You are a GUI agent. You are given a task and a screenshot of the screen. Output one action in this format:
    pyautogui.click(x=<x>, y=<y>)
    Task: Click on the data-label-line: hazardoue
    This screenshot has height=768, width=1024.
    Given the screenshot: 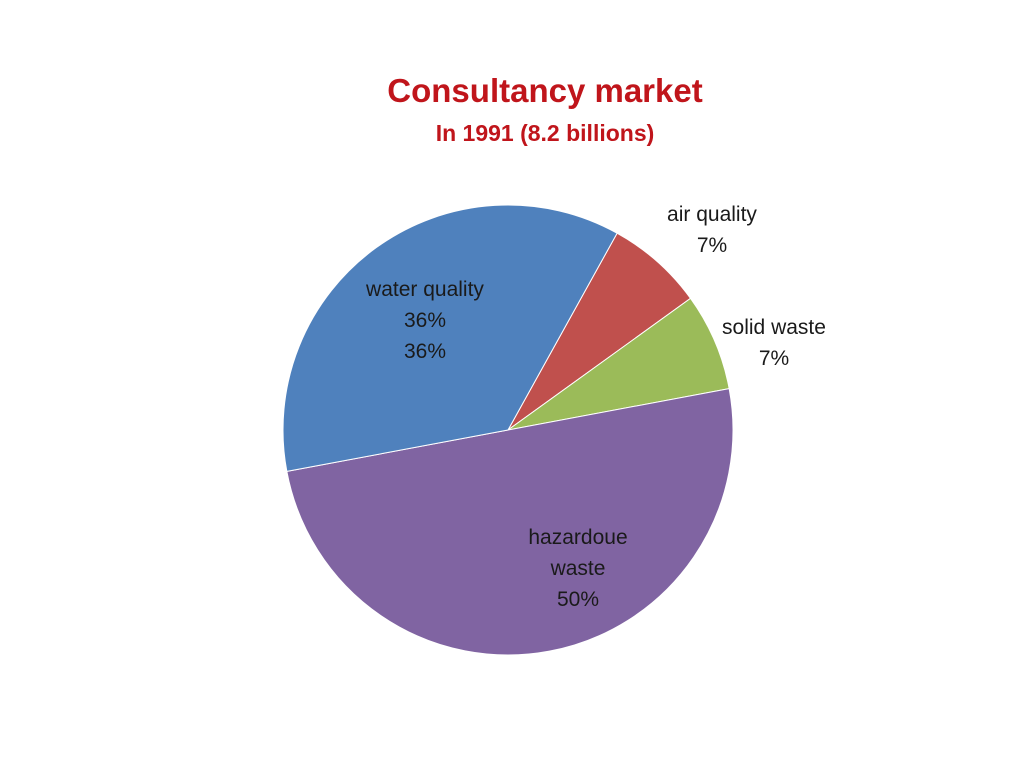 What is the action you would take?
    pyautogui.click(x=577, y=537)
    